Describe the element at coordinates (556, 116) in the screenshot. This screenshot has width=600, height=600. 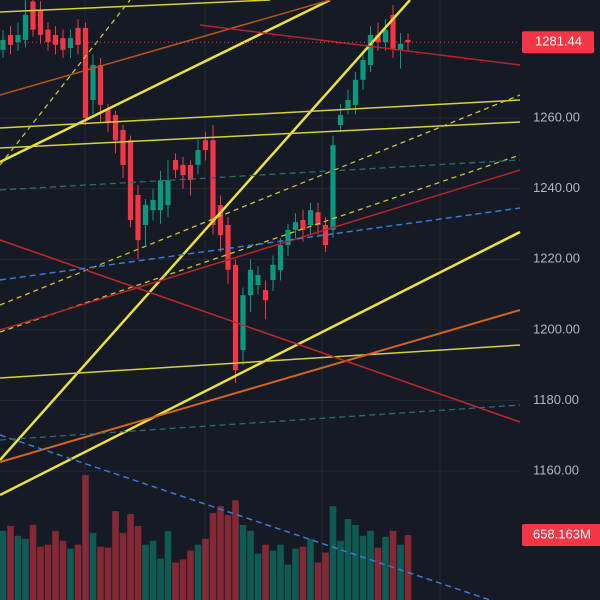
I see `y-tick-label: 1260.00` at that location.